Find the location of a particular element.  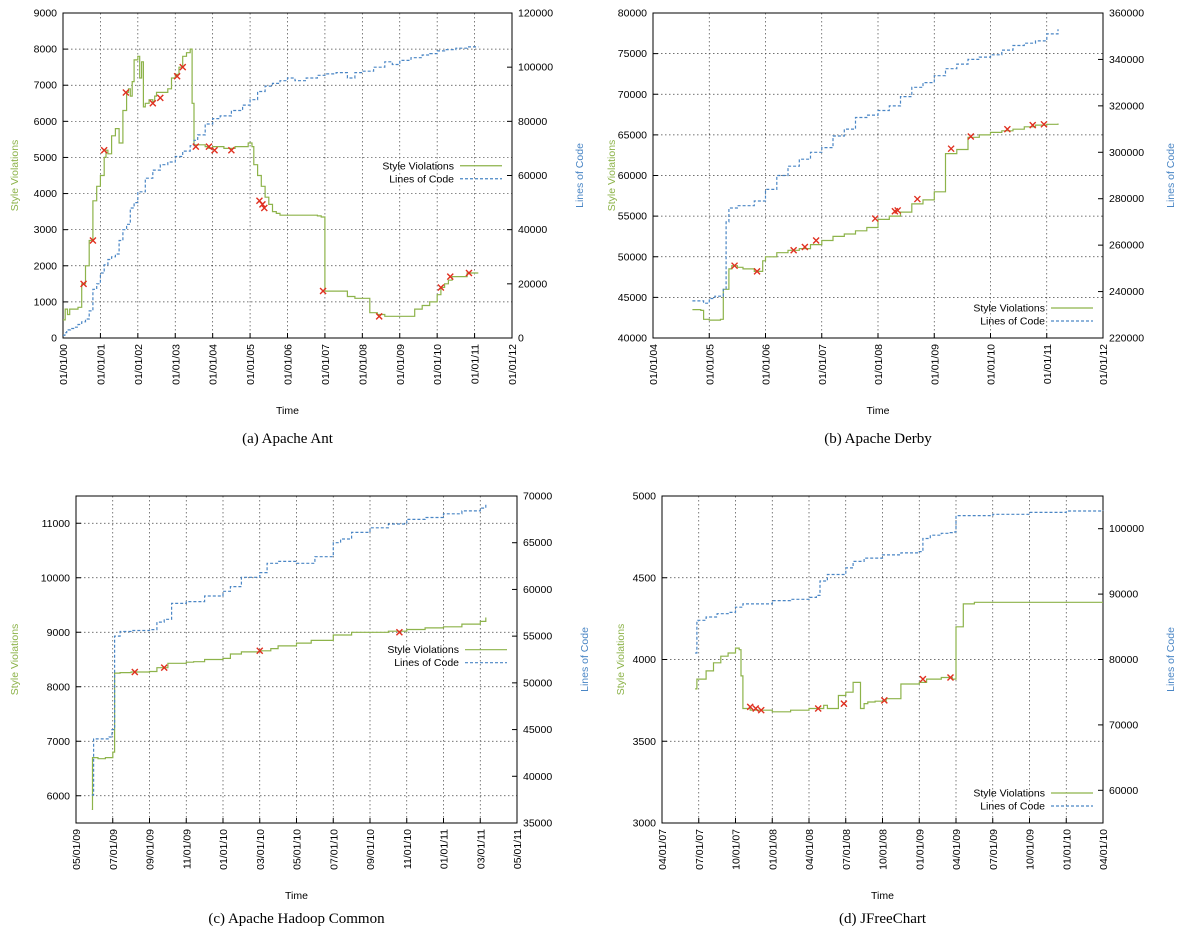

x-tick-label: 04/01/07 is located at coordinates (663, 849).